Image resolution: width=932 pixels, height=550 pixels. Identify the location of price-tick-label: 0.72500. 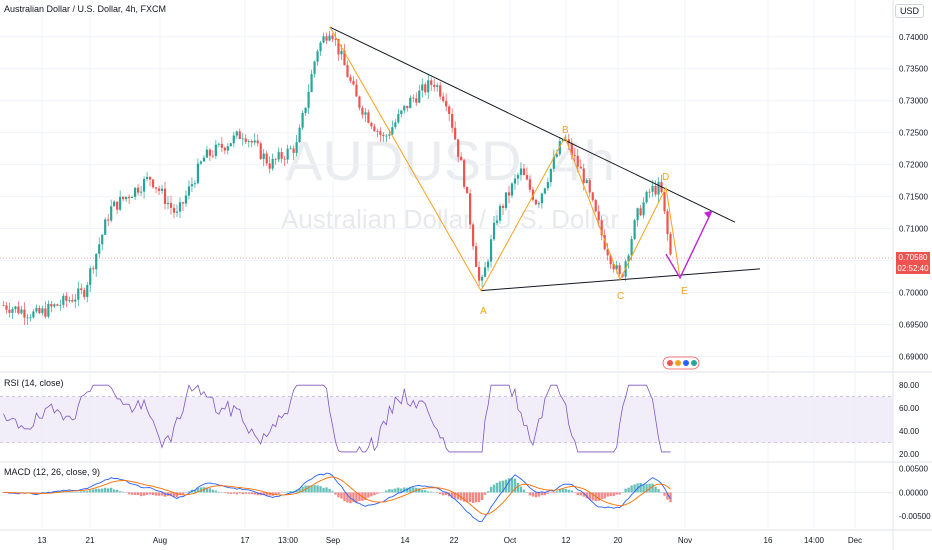
(913, 133).